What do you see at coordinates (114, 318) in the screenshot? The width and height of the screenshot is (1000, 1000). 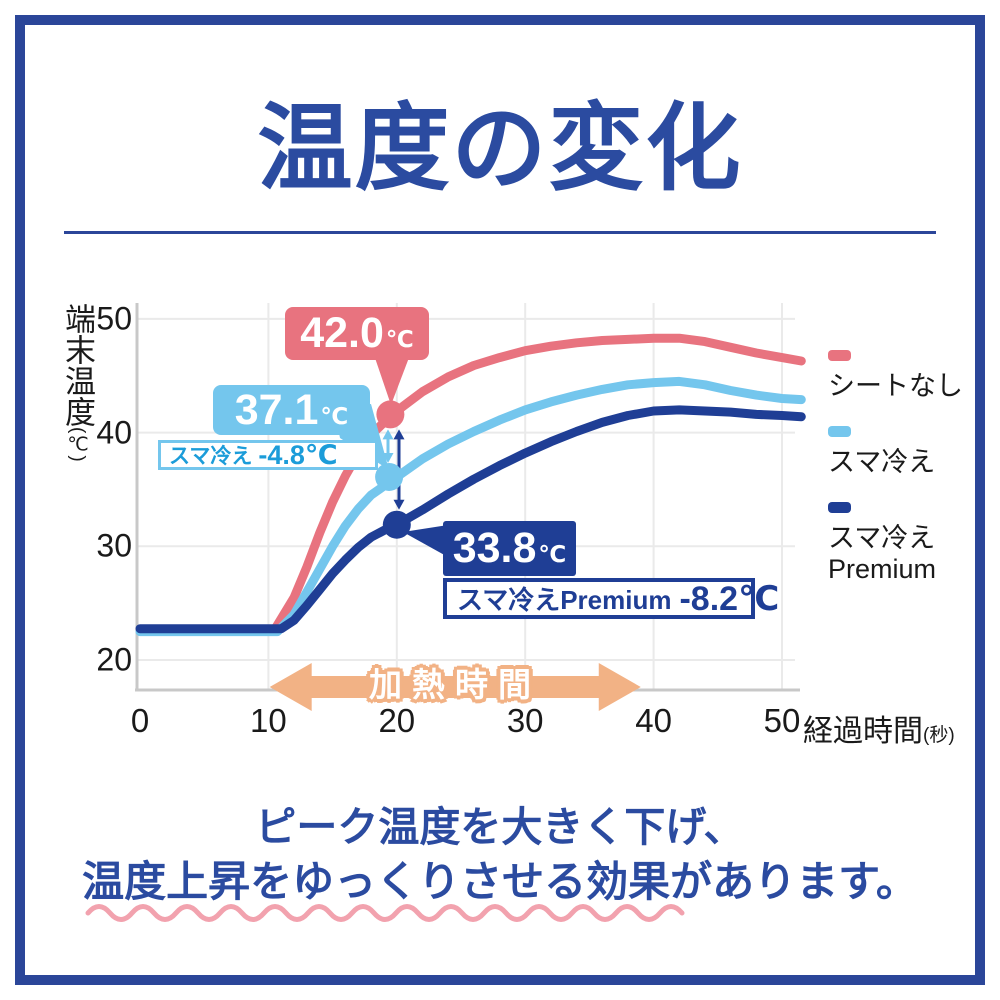 I see `y-tick-label-50: 50` at bounding box center [114, 318].